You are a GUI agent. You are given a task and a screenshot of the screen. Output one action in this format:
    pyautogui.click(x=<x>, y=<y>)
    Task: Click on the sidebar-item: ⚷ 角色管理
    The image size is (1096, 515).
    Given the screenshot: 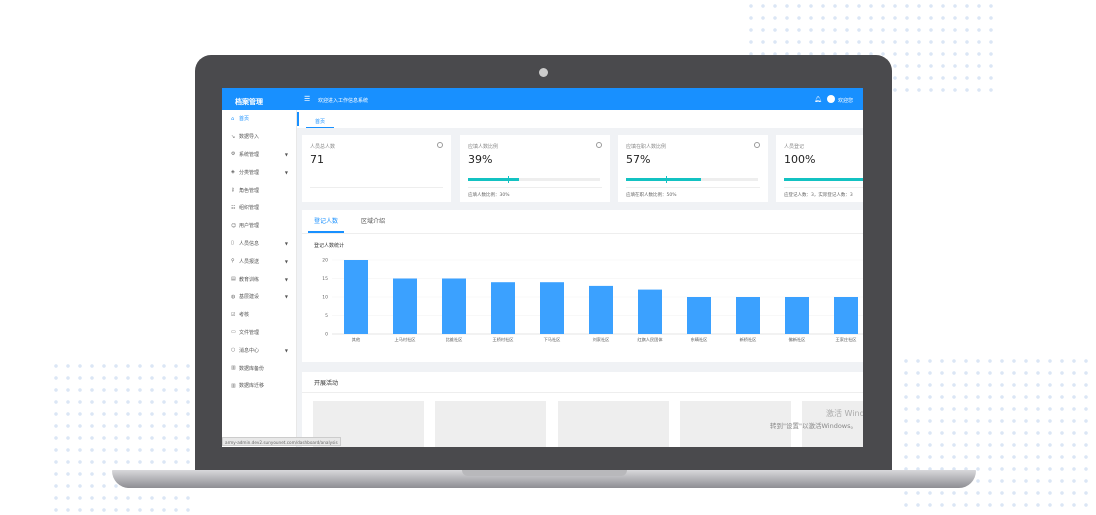 What is the action you would take?
    pyautogui.click(x=259, y=190)
    